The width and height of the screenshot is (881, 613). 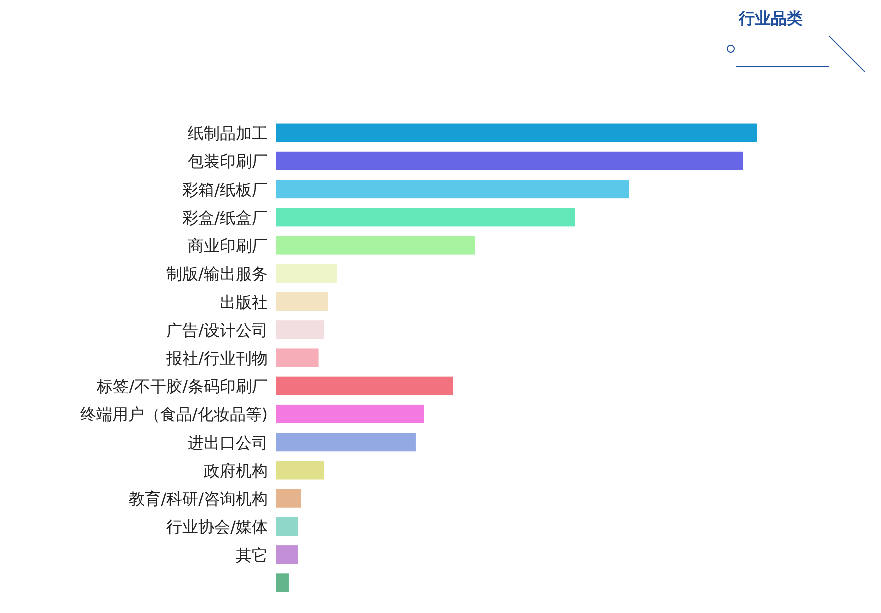 What do you see at coordinates (236, 470) in the screenshot?
I see `y-tick-label: 政府机构` at bounding box center [236, 470].